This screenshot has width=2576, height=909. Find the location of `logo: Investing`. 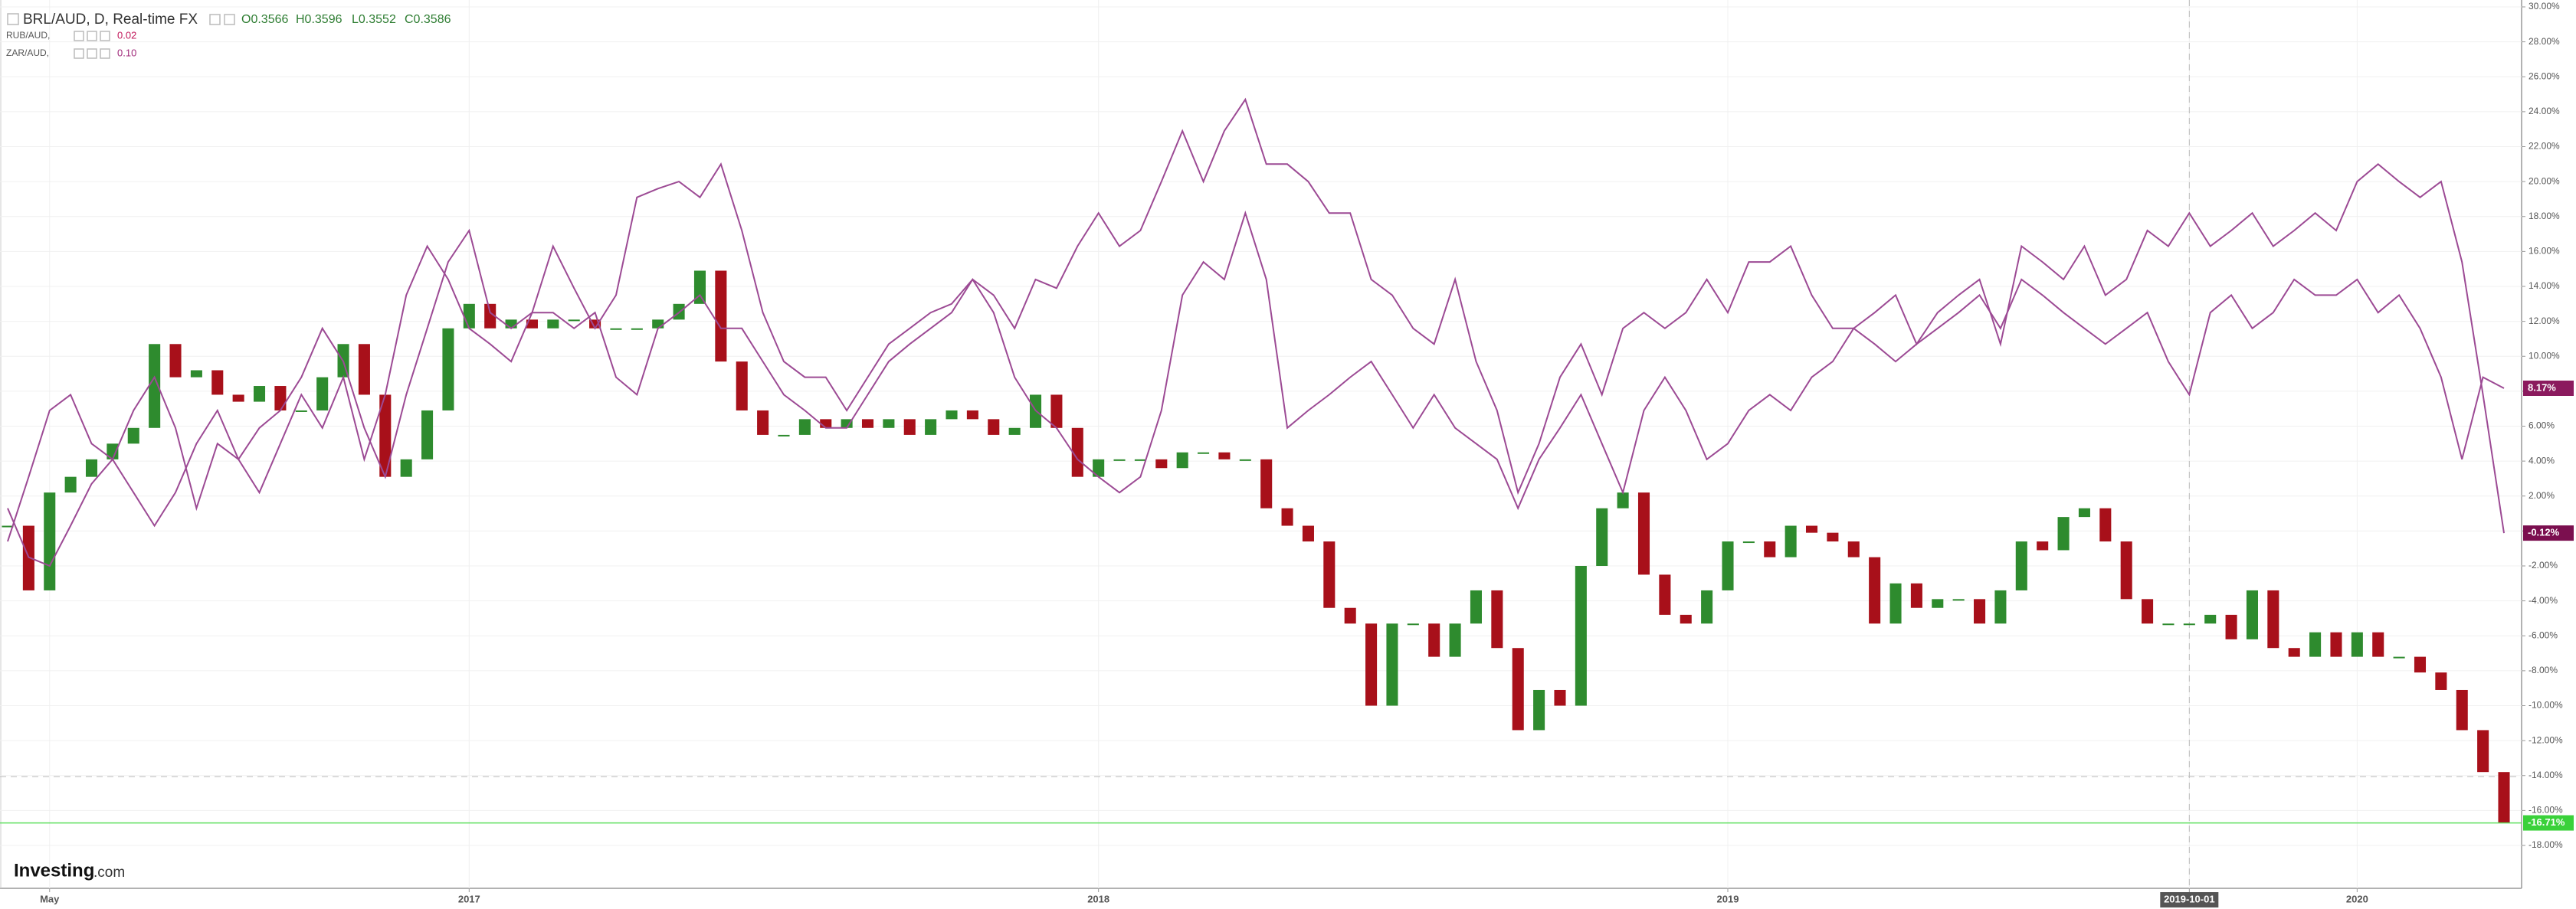

logo: Investing is located at coordinates (54, 871).